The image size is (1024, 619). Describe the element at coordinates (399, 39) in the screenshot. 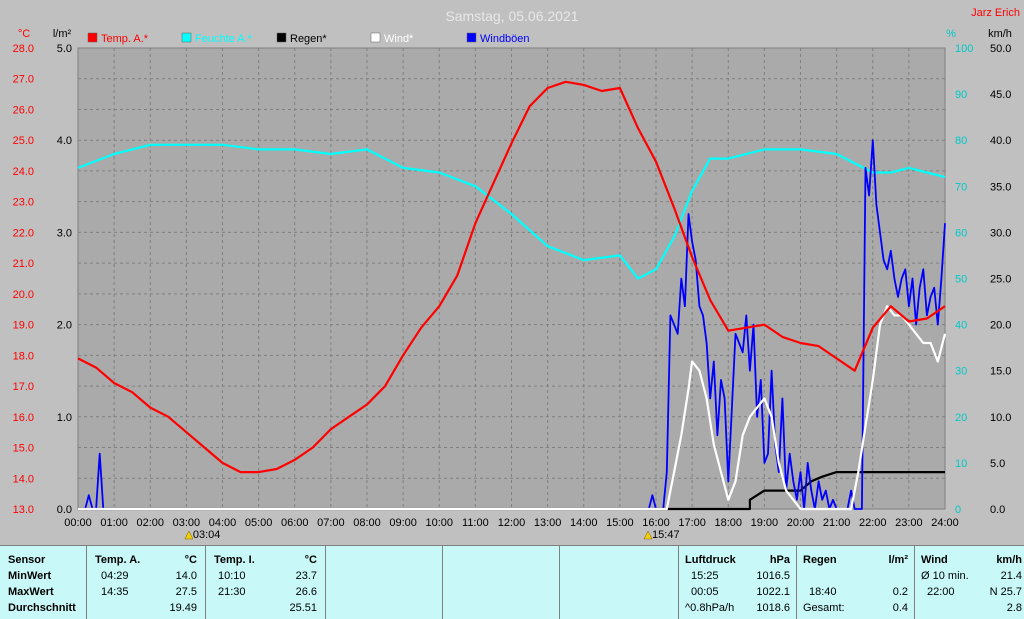

I see `legend-label: Wind*` at that location.